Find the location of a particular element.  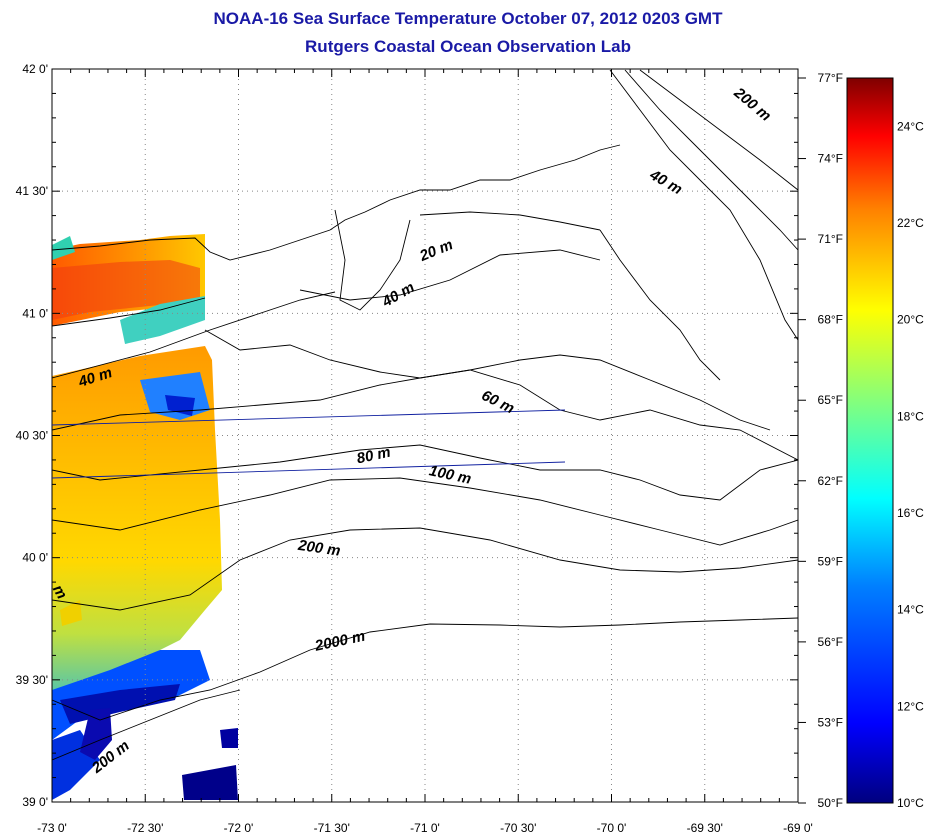

buzzards-bay is located at coordinates (510, 221).